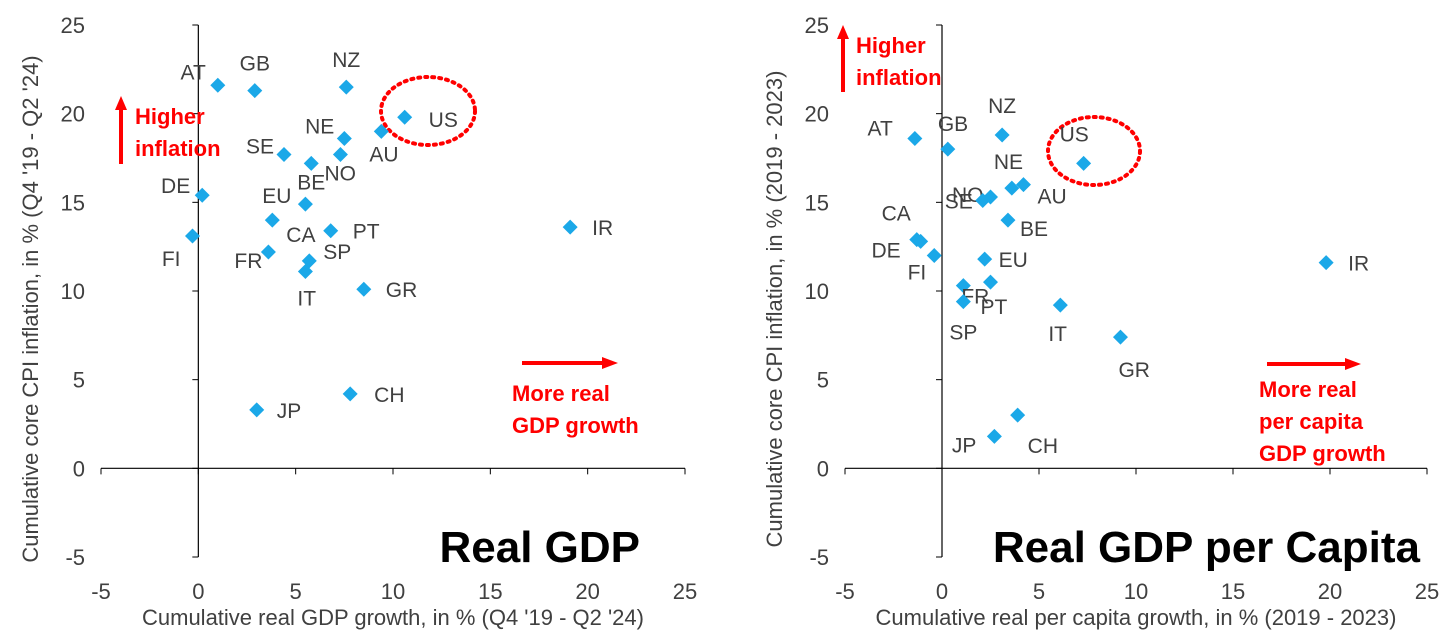 The height and width of the screenshot is (643, 1450). I want to click on data-point-se, so click(983, 201).